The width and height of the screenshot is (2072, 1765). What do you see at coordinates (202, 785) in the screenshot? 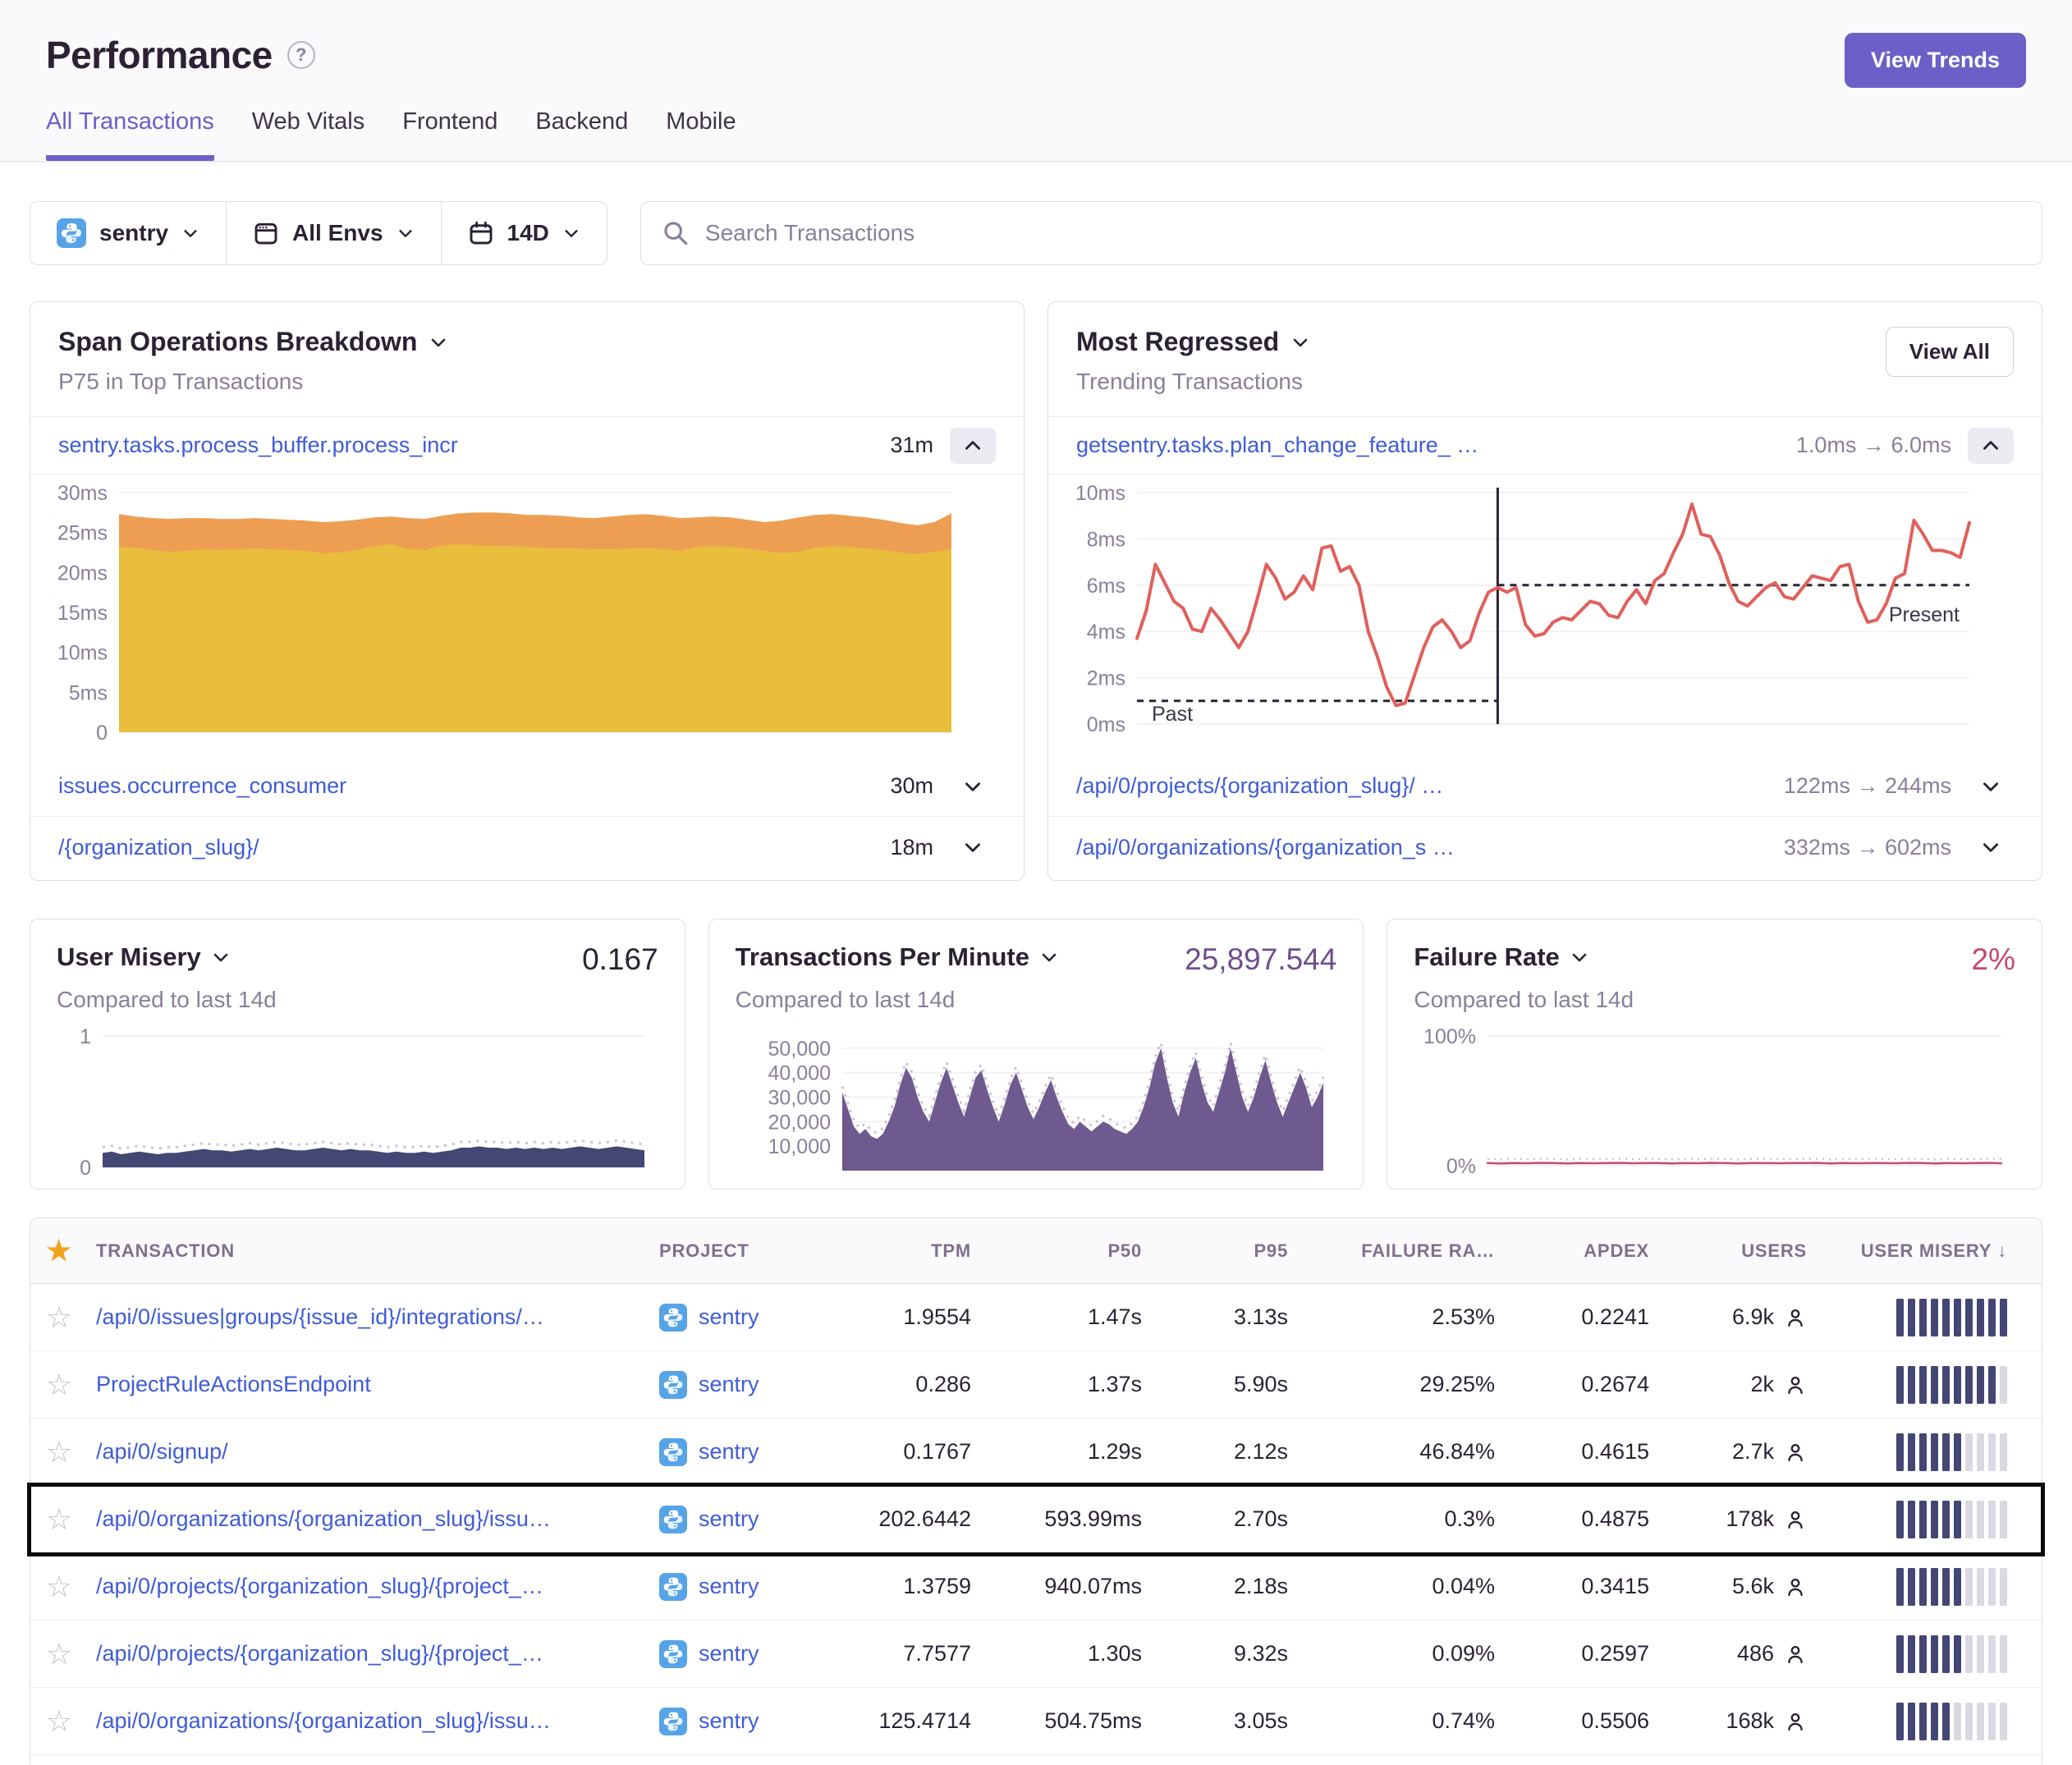
I see `span-op-link: issues.occurrence_consumer` at bounding box center [202, 785].